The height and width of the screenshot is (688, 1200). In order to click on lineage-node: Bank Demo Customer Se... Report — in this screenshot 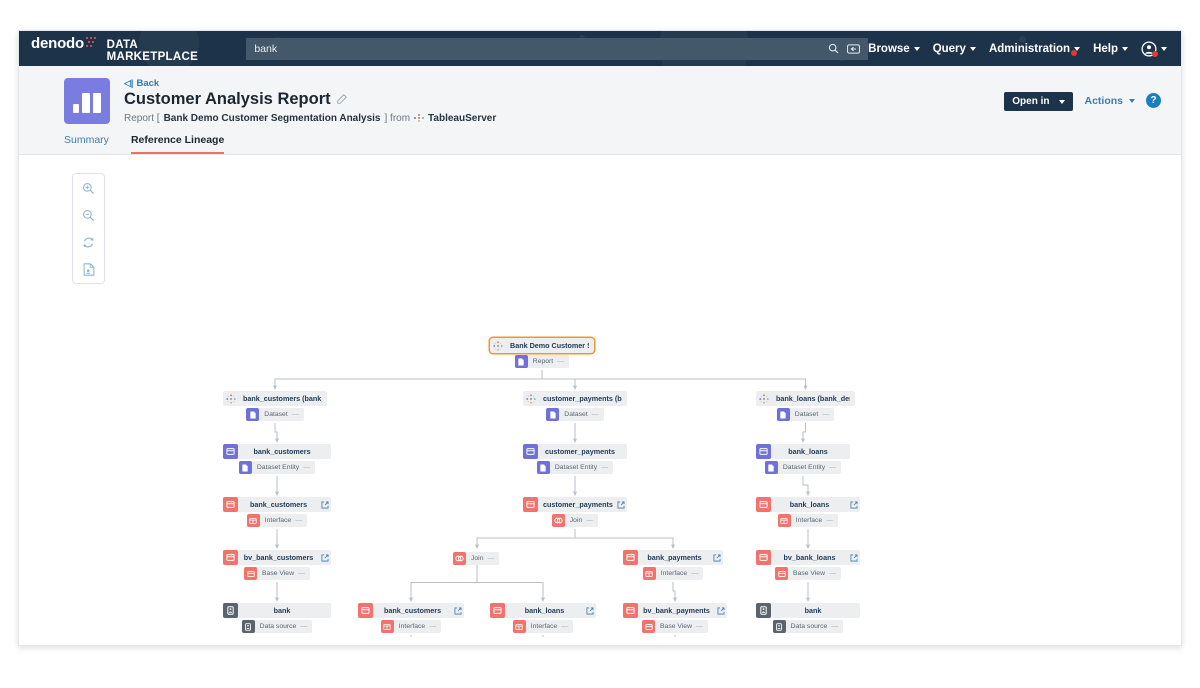, I will do `click(542, 353)`.